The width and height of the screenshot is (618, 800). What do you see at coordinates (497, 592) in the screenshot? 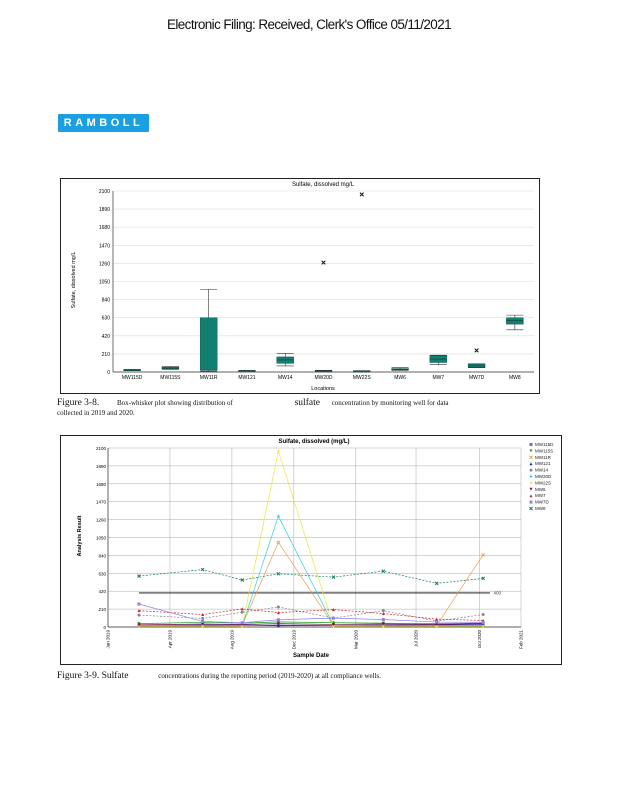
I see `reference-line-label: 400` at bounding box center [497, 592].